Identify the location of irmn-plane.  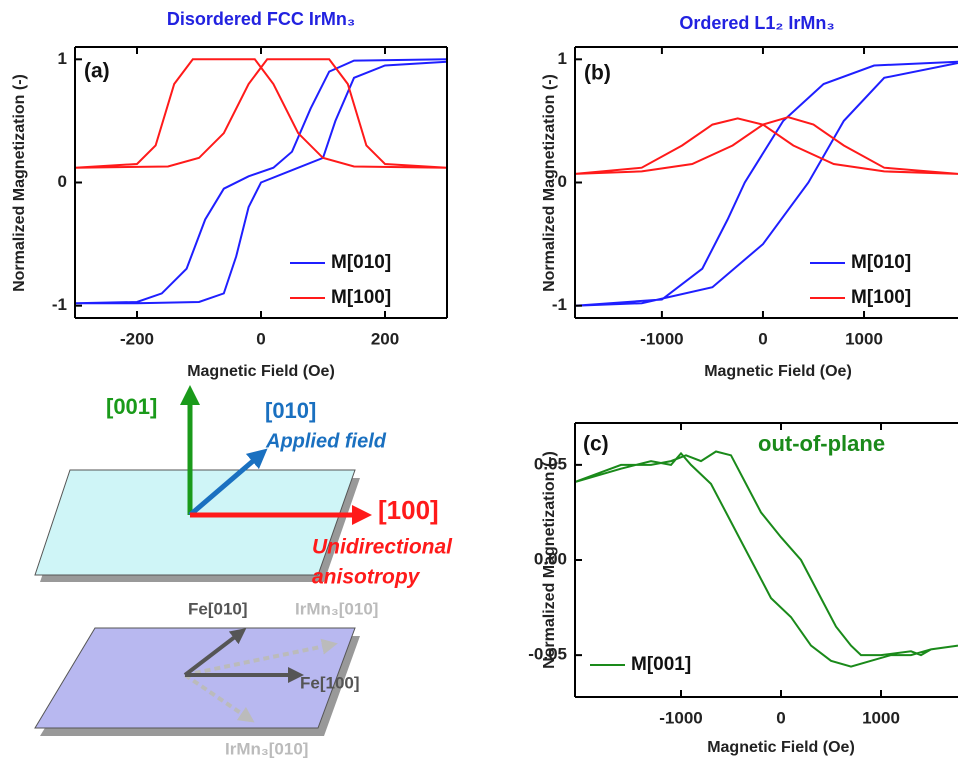
(195, 678).